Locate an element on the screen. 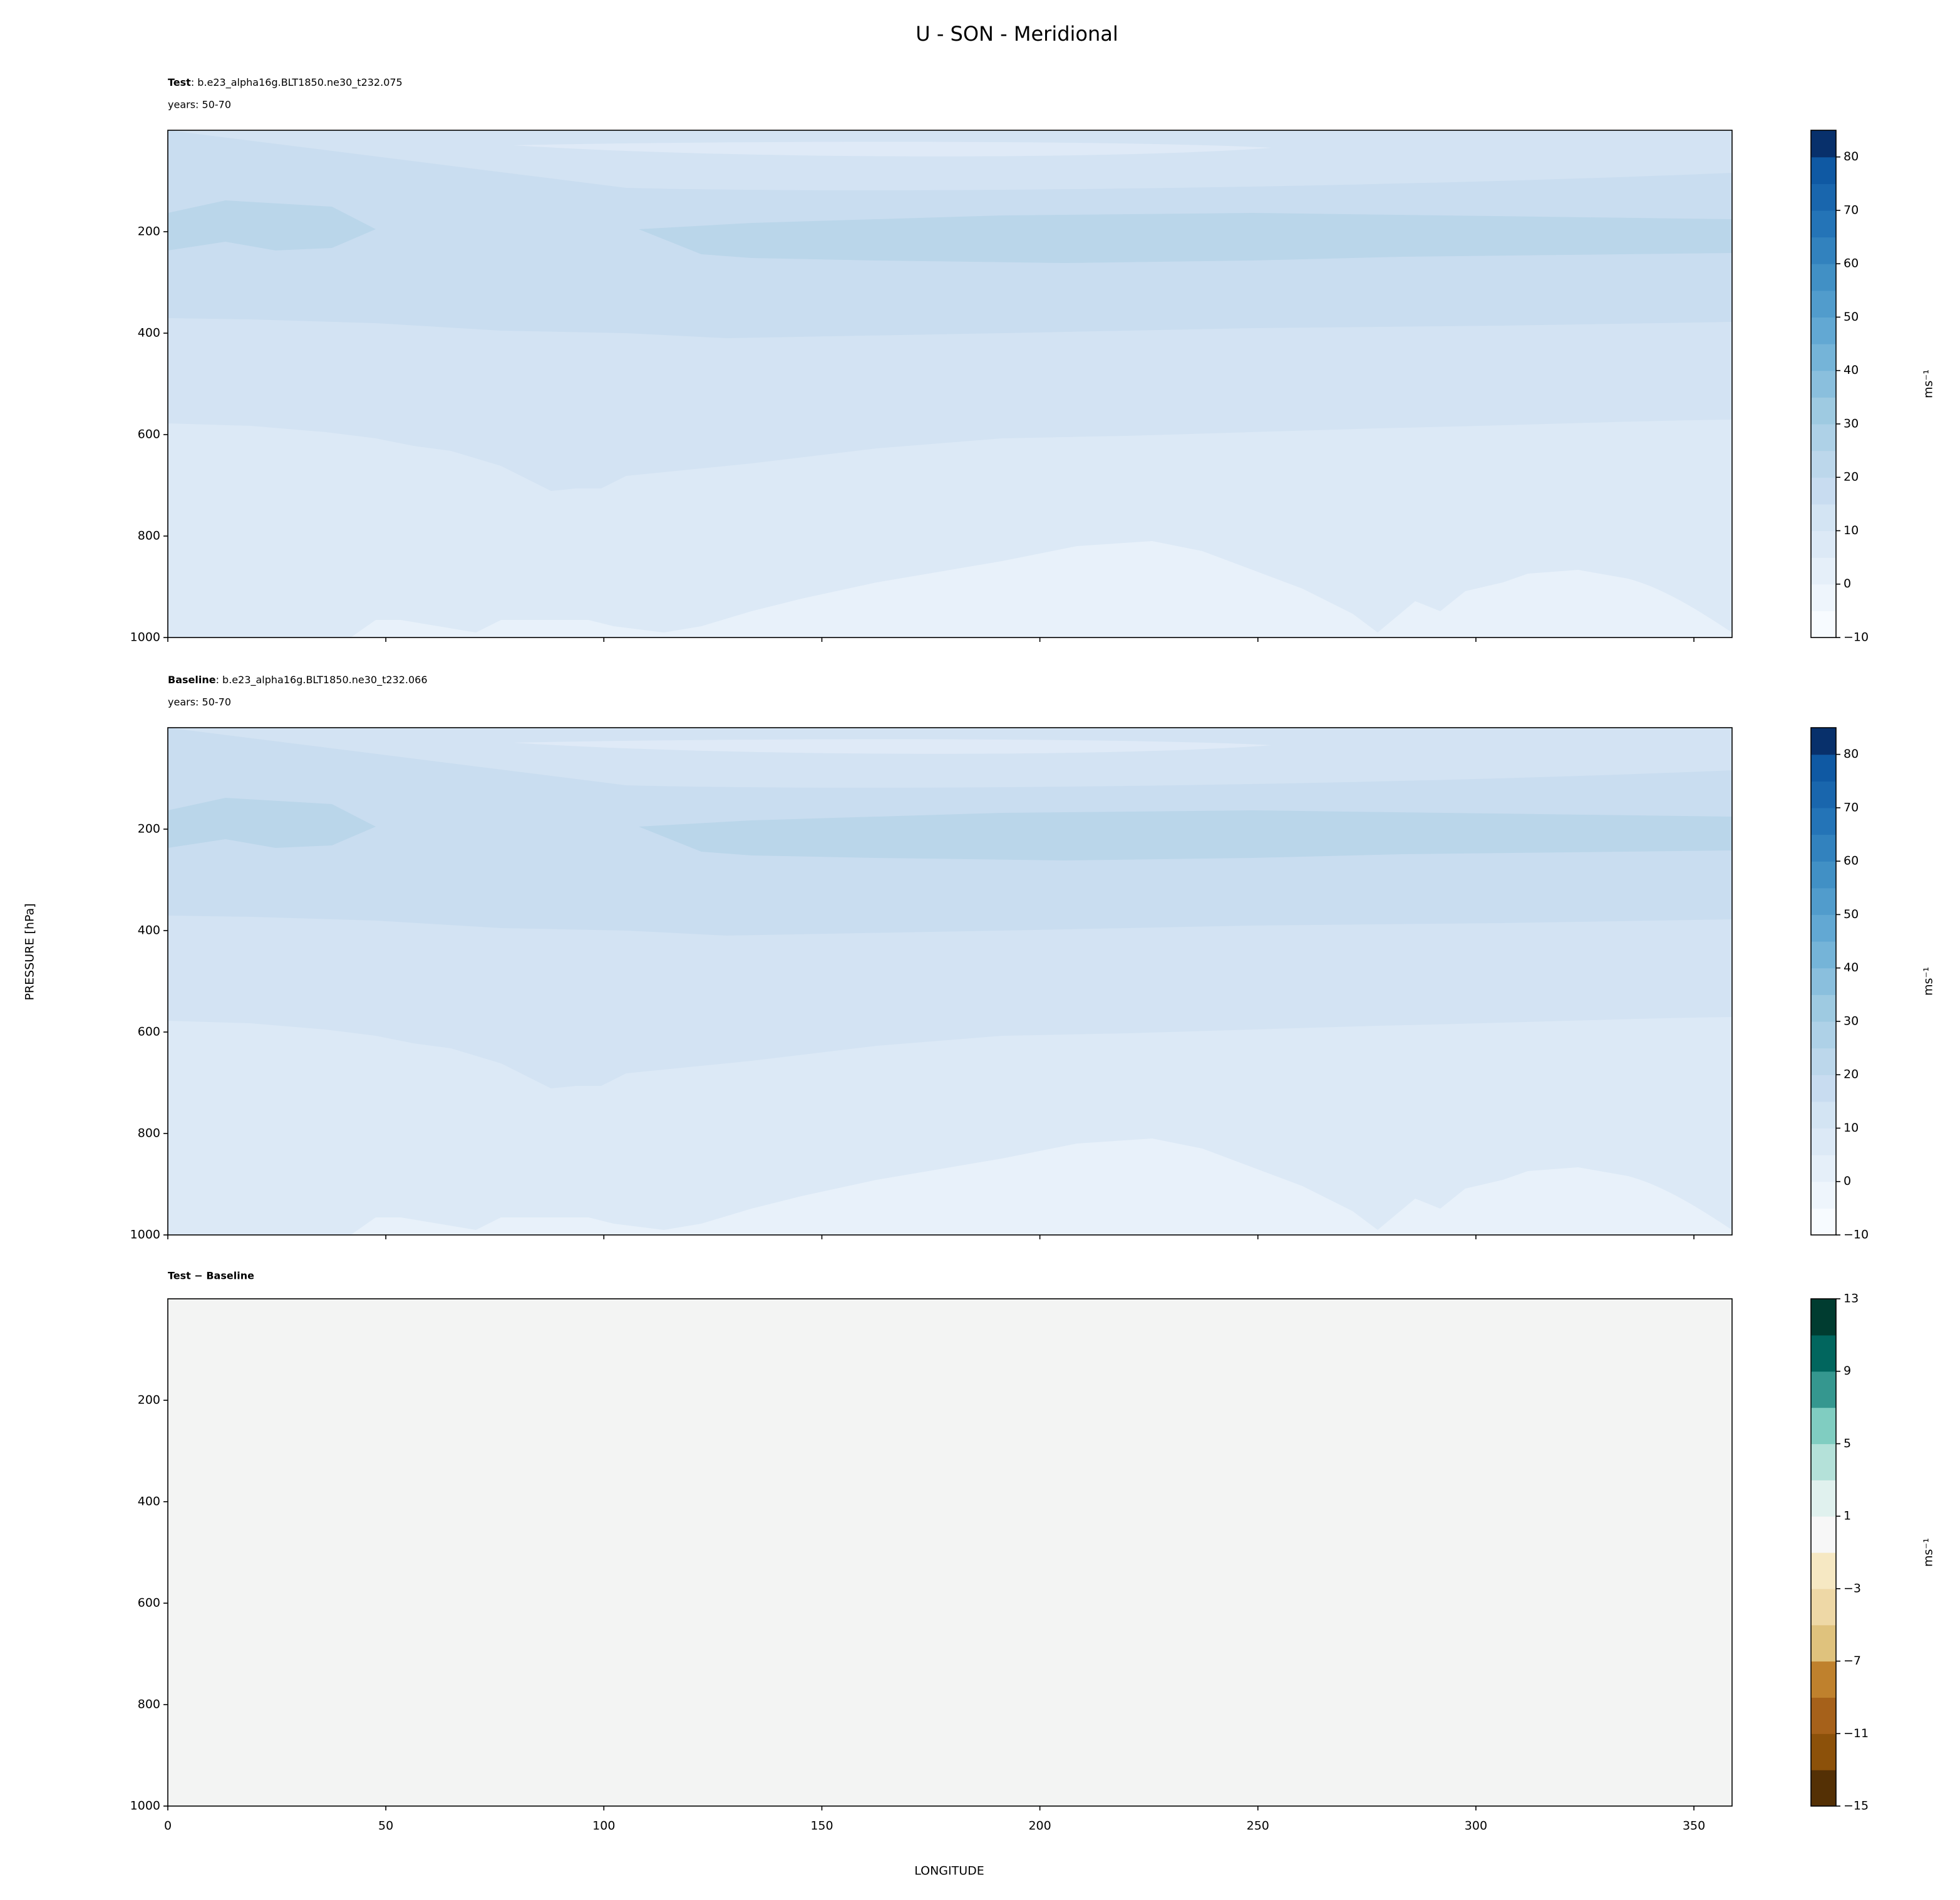 The width and height of the screenshot is (1960, 1900). figure-title: U - SON - Meridional is located at coordinates (1017, 34).